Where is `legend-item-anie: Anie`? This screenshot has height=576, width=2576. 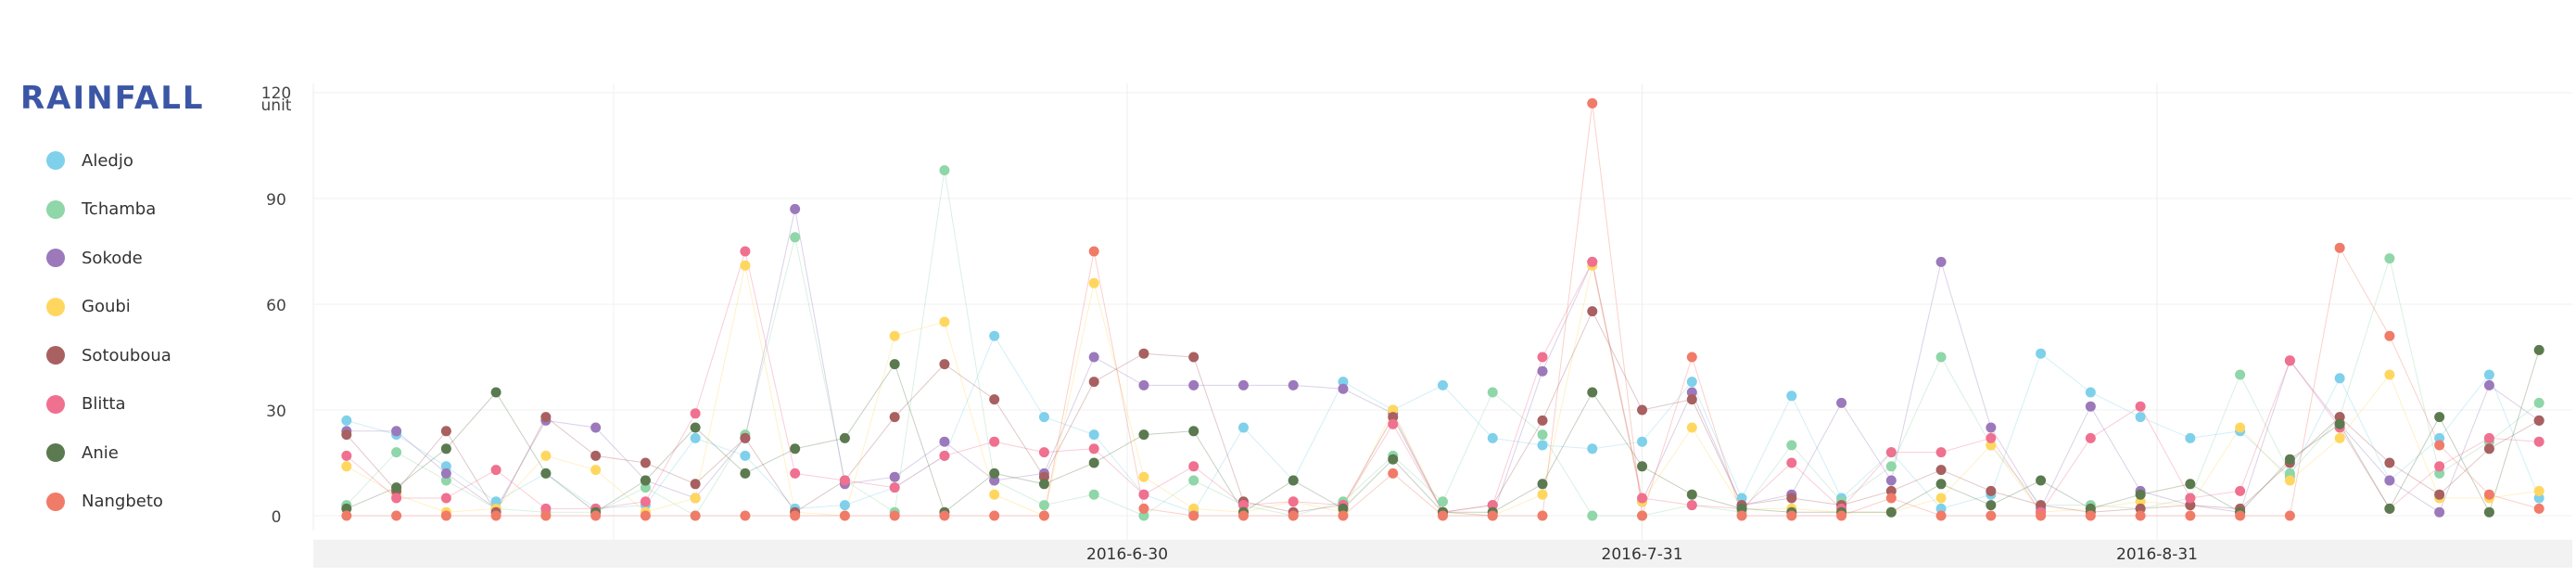
legend-item-anie: Anie is located at coordinates (82, 452).